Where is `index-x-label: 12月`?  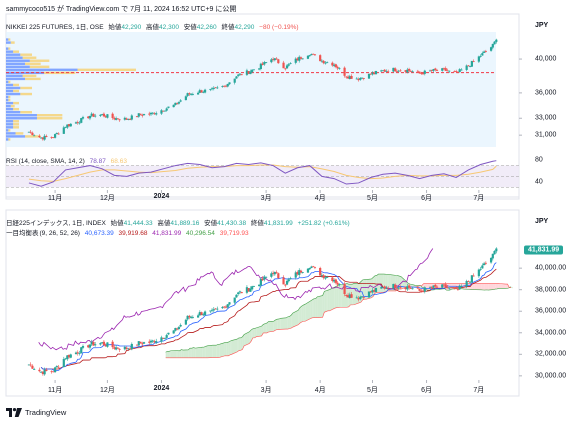 index-x-label: 12月 is located at coordinates (107, 390).